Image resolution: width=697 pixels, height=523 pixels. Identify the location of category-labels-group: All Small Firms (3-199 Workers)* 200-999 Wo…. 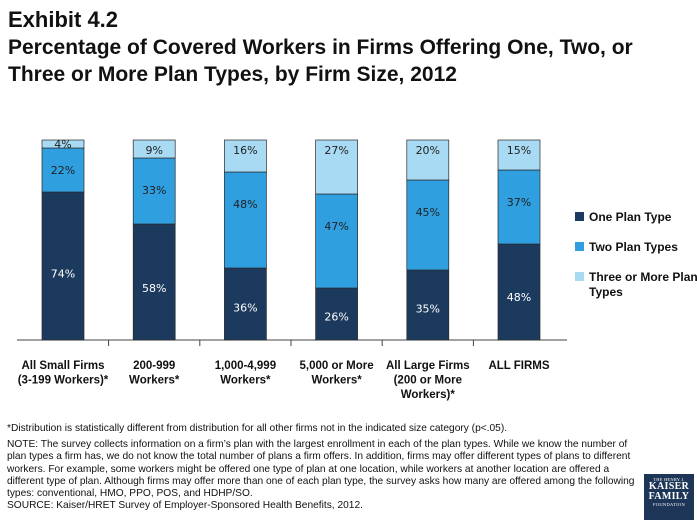
(284, 370).